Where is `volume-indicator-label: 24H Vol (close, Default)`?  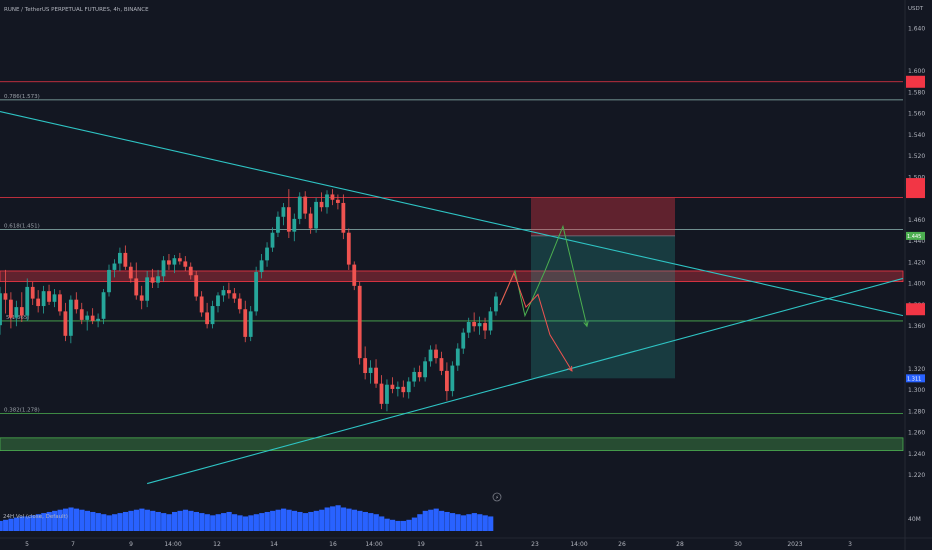 volume-indicator-label: 24H Vol (close, Default) is located at coordinates (35, 517).